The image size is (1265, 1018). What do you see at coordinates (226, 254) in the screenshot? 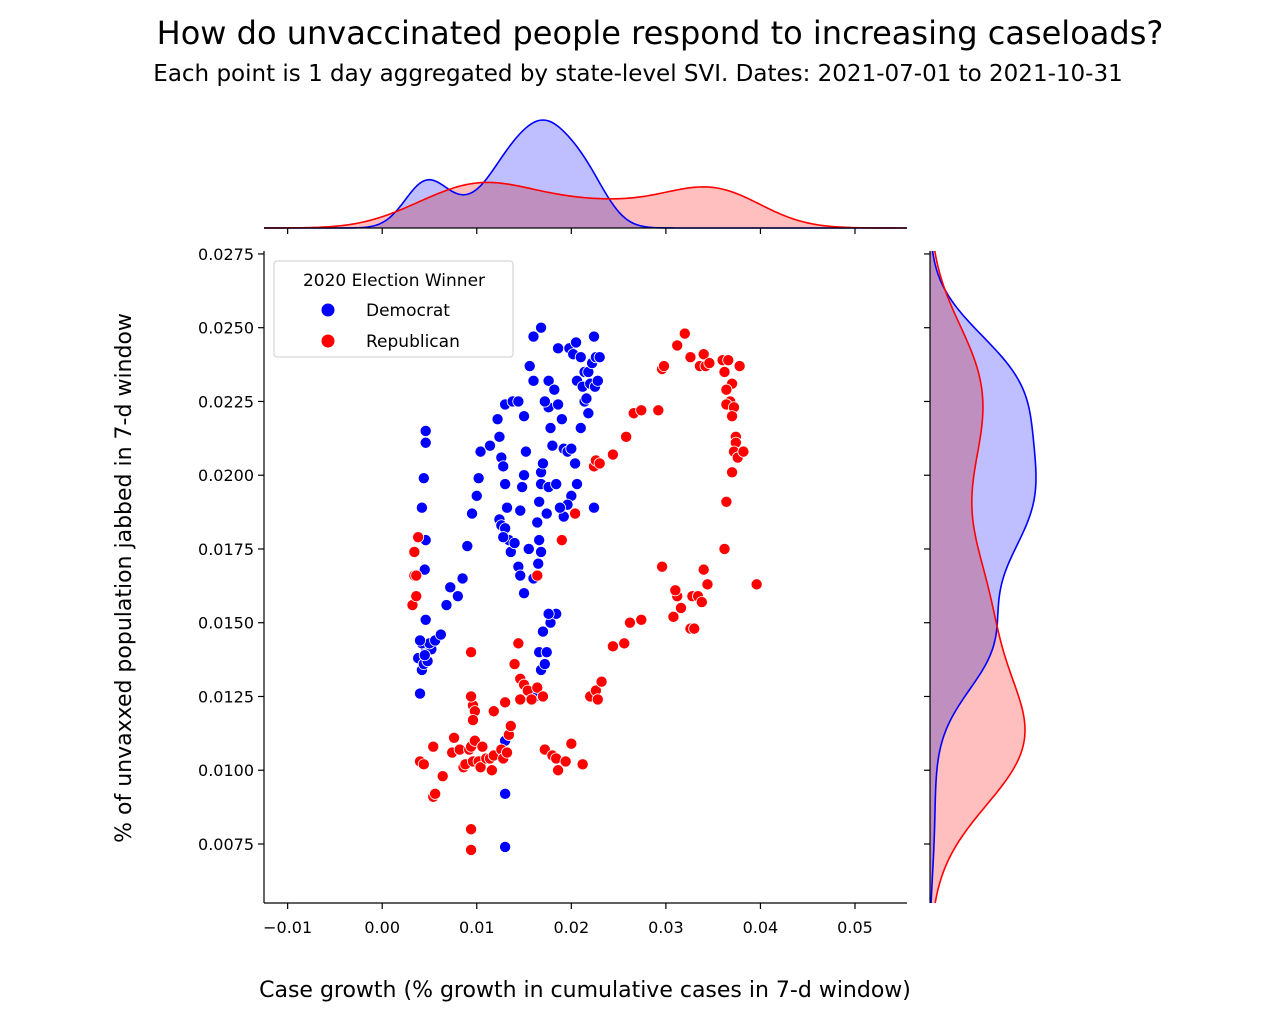
I see `y-tick-label: 0.0275` at bounding box center [226, 254].